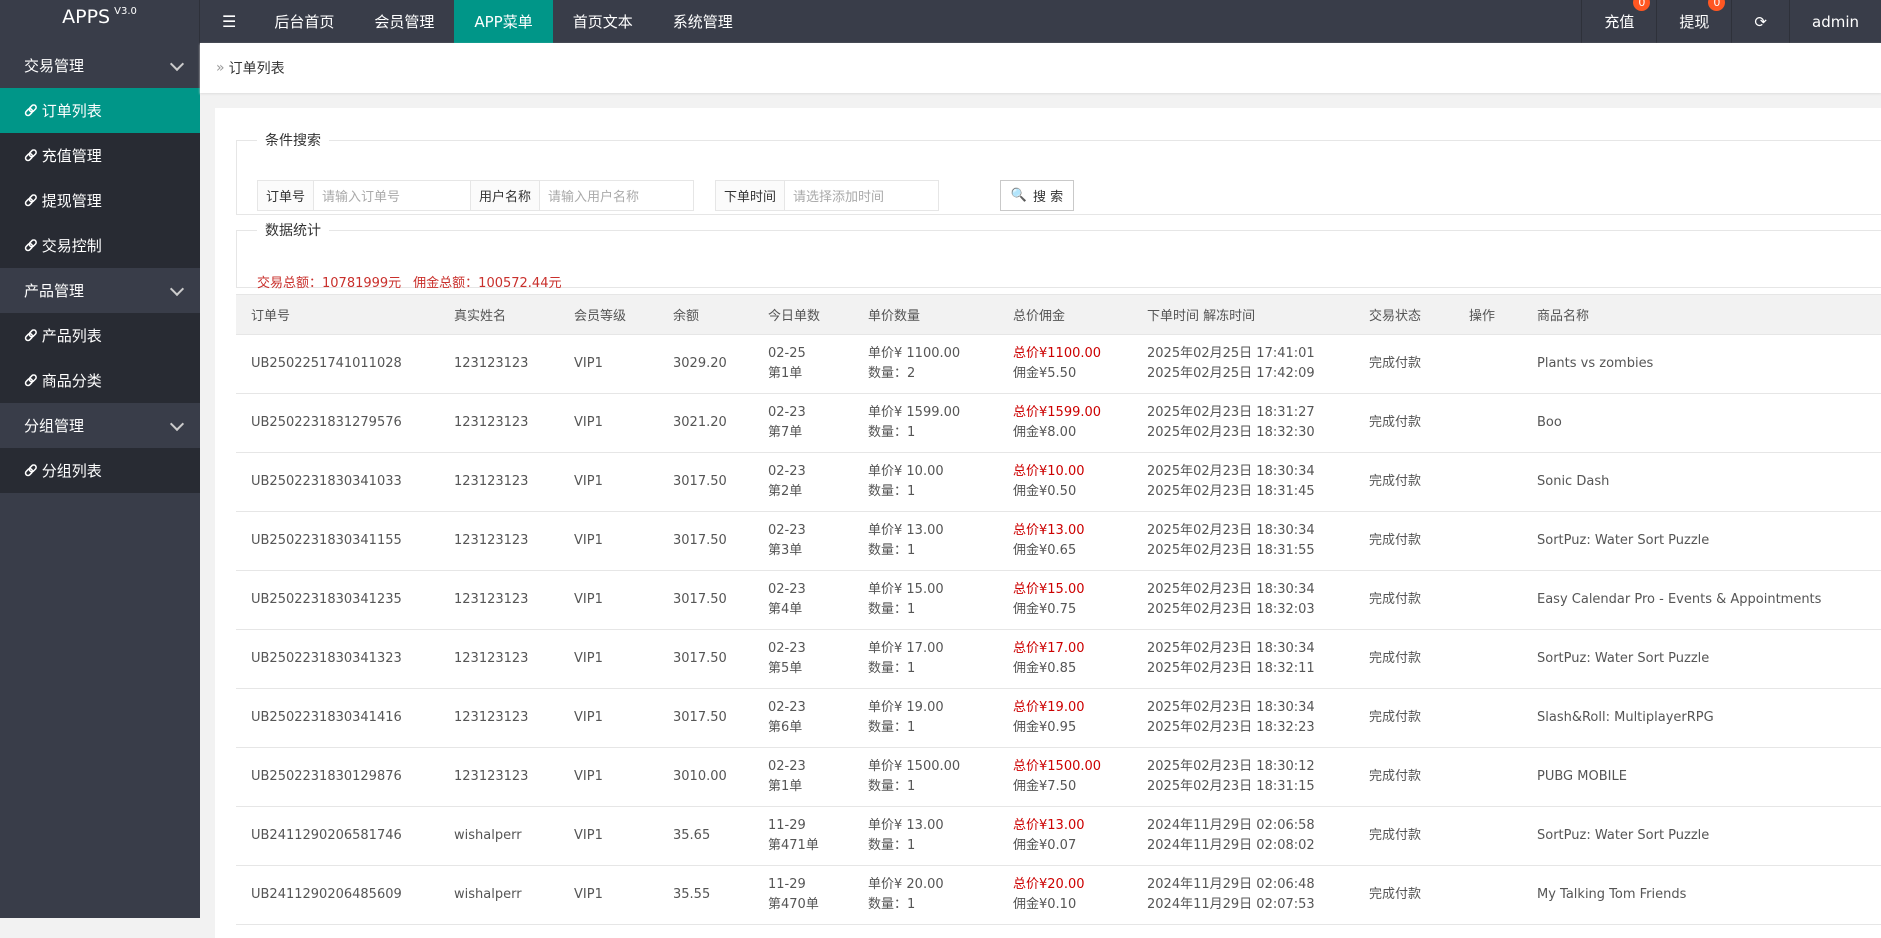 The width and height of the screenshot is (1881, 938). I want to click on table-cell: 02-23 第2单, so click(803, 482).